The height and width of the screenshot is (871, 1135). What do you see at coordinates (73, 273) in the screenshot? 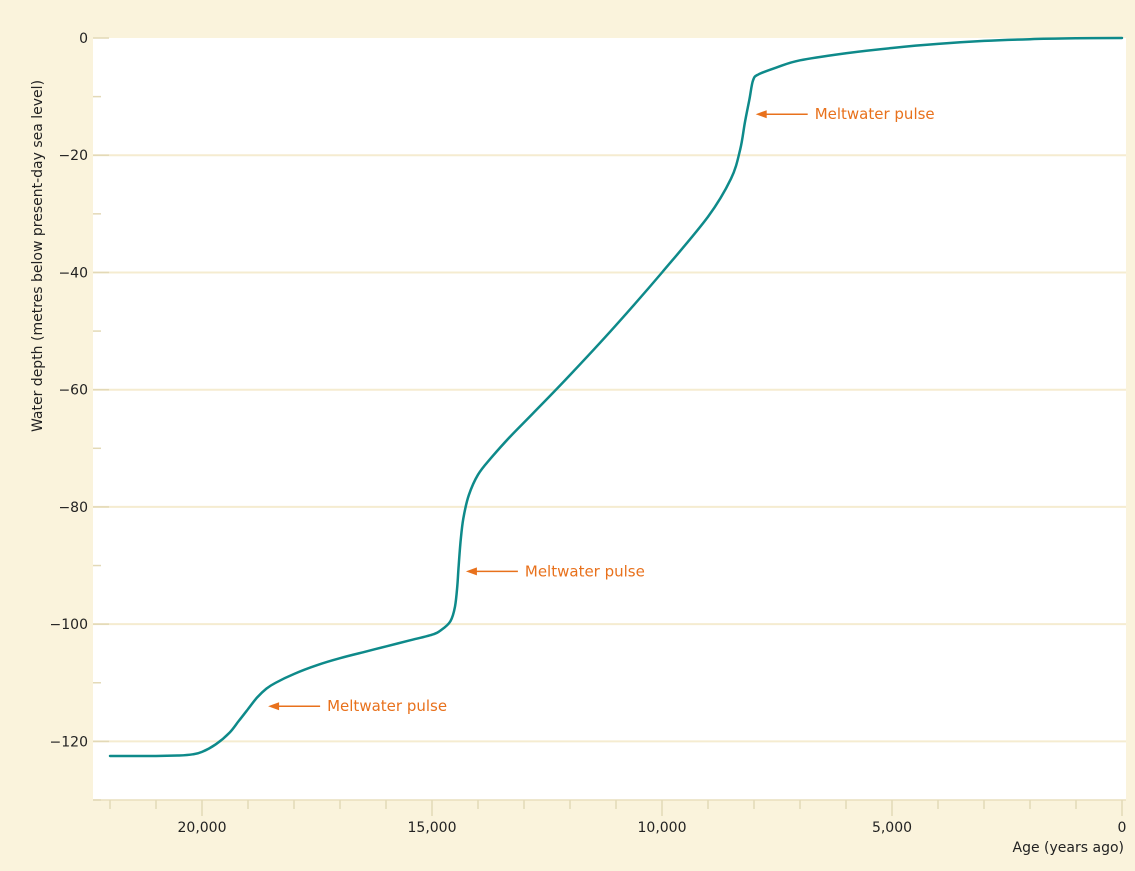
I see `y-tick-label: −40` at bounding box center [73, 273].